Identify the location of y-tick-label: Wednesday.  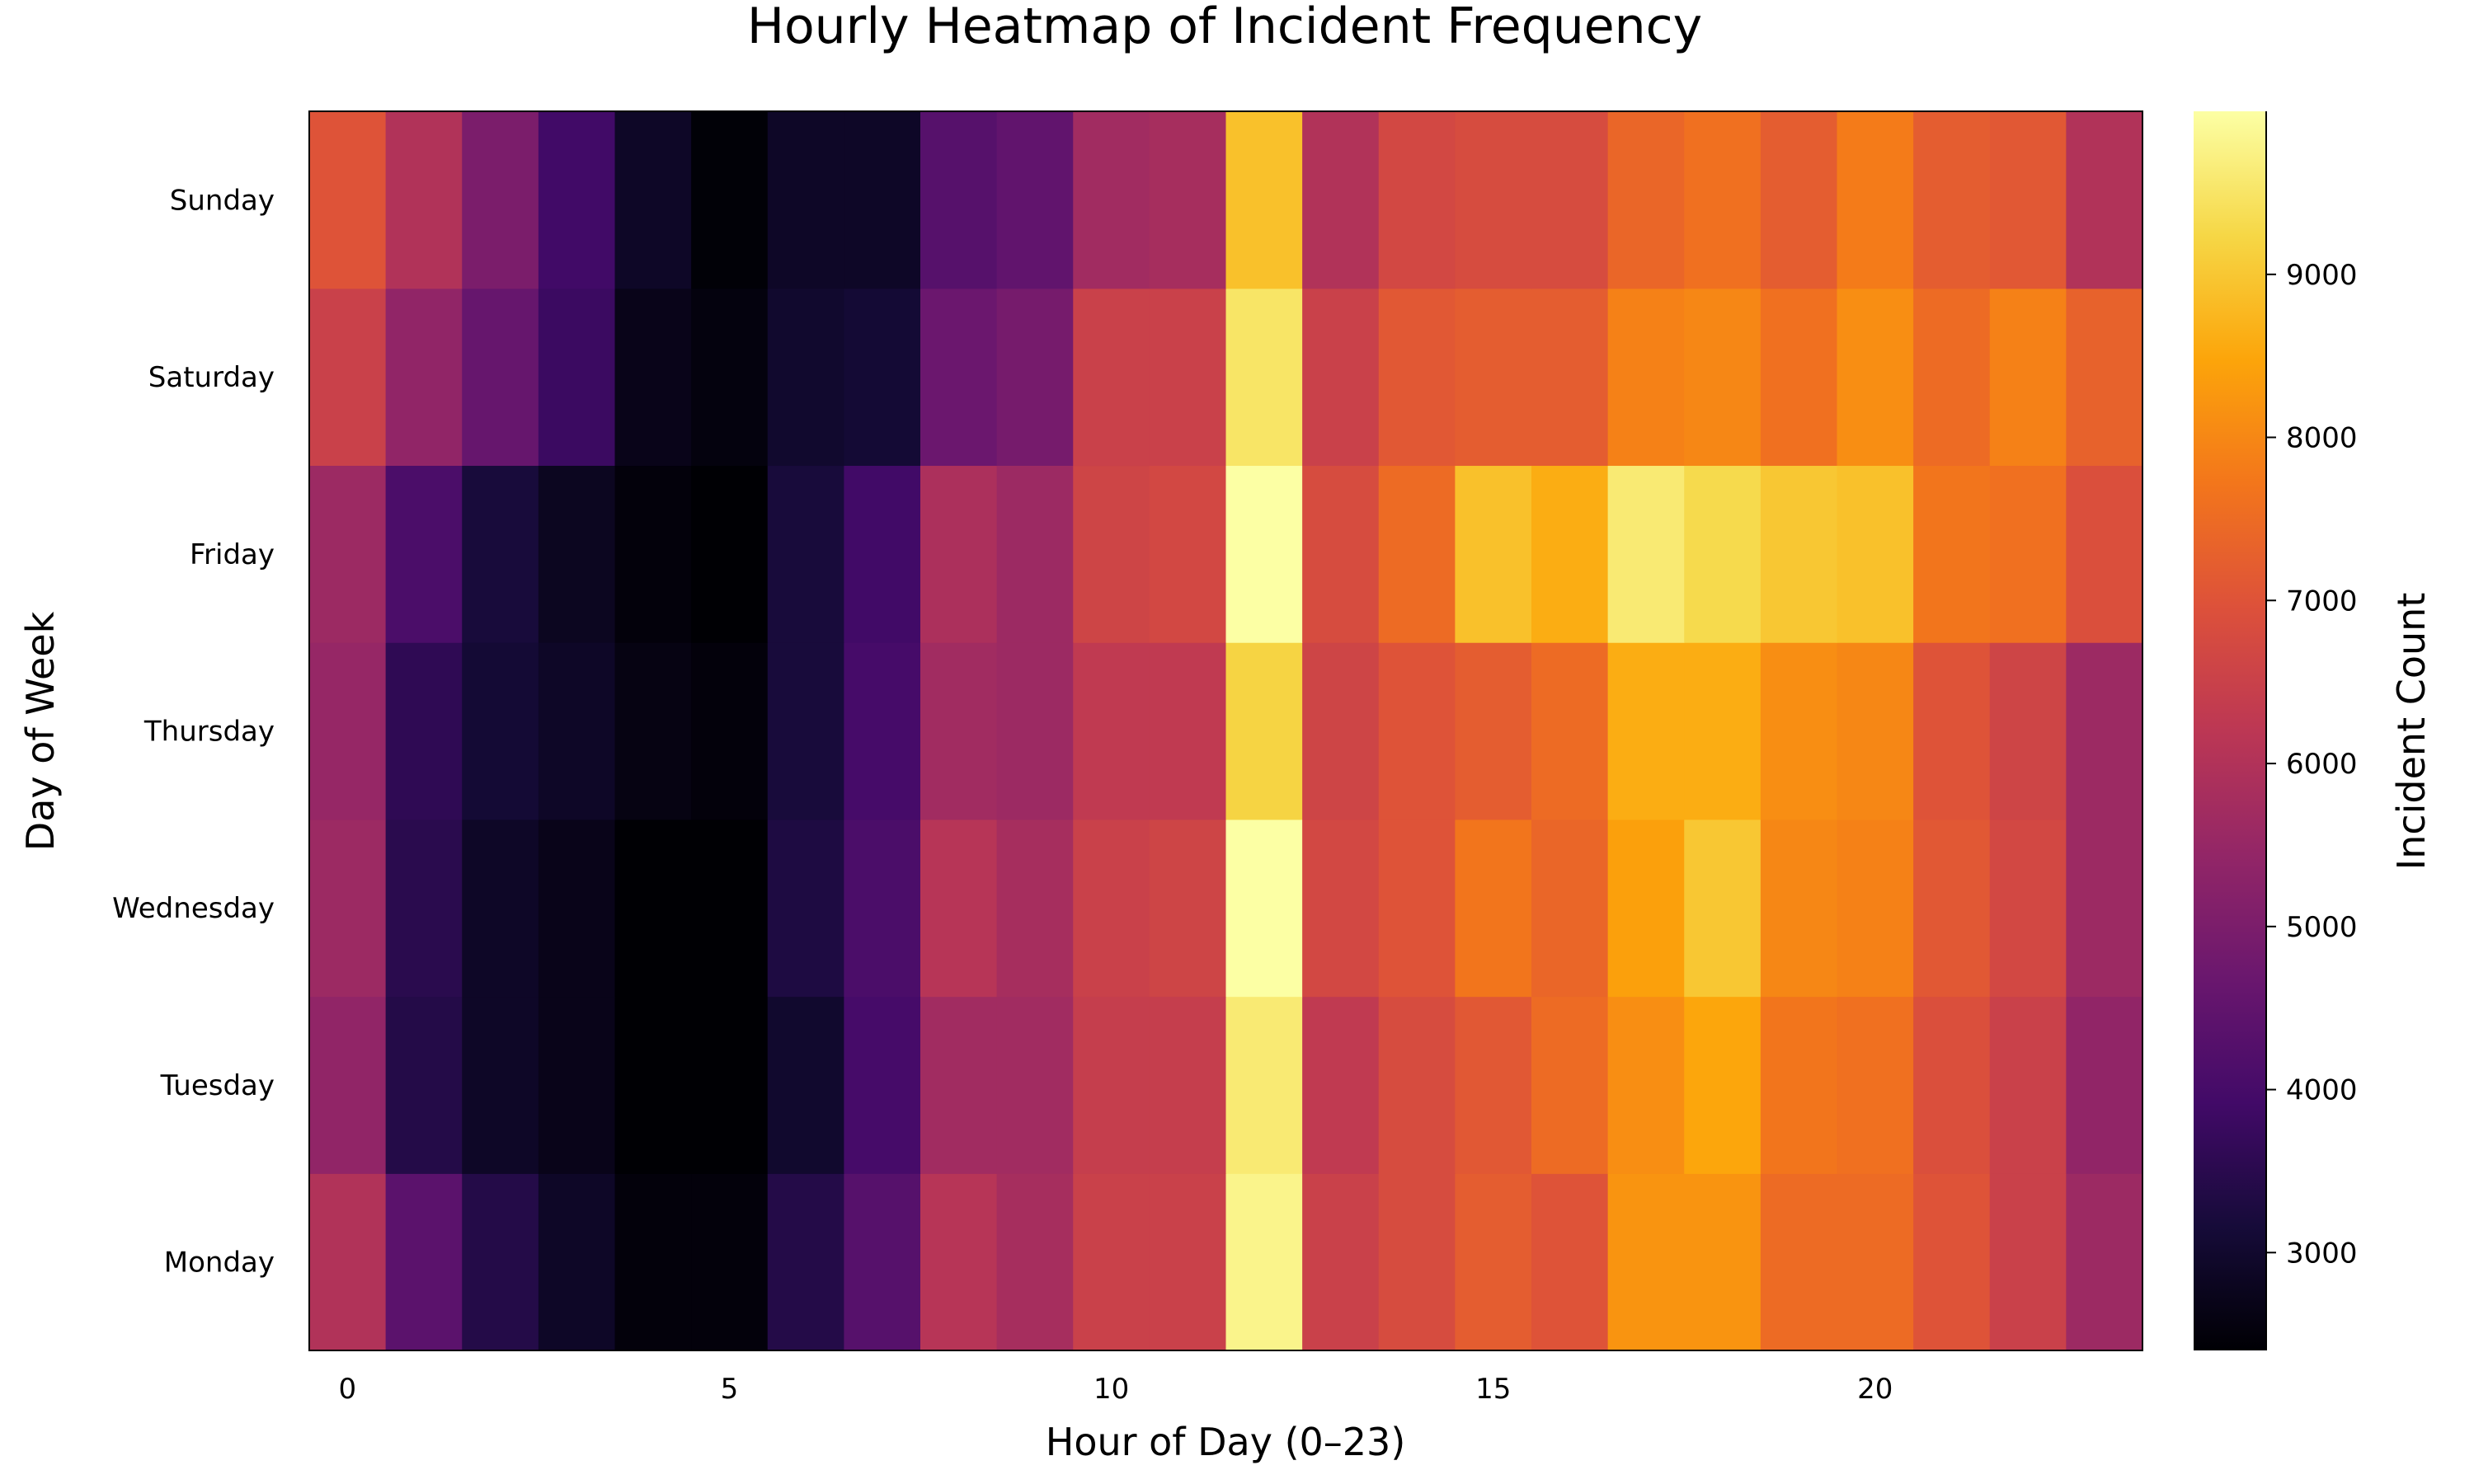
(193, 909).